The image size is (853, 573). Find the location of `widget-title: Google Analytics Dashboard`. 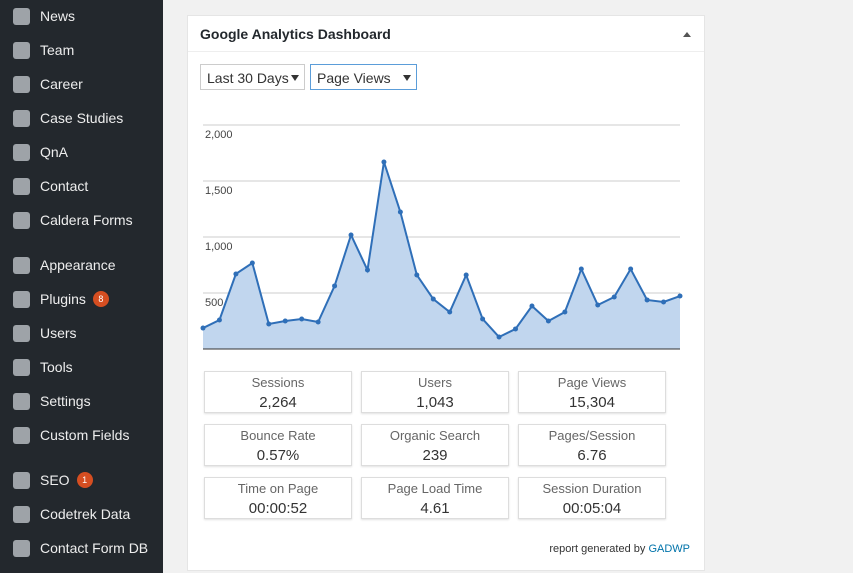

widget-title: Google Analytics Dashboard is located at coordinates (295, 34).